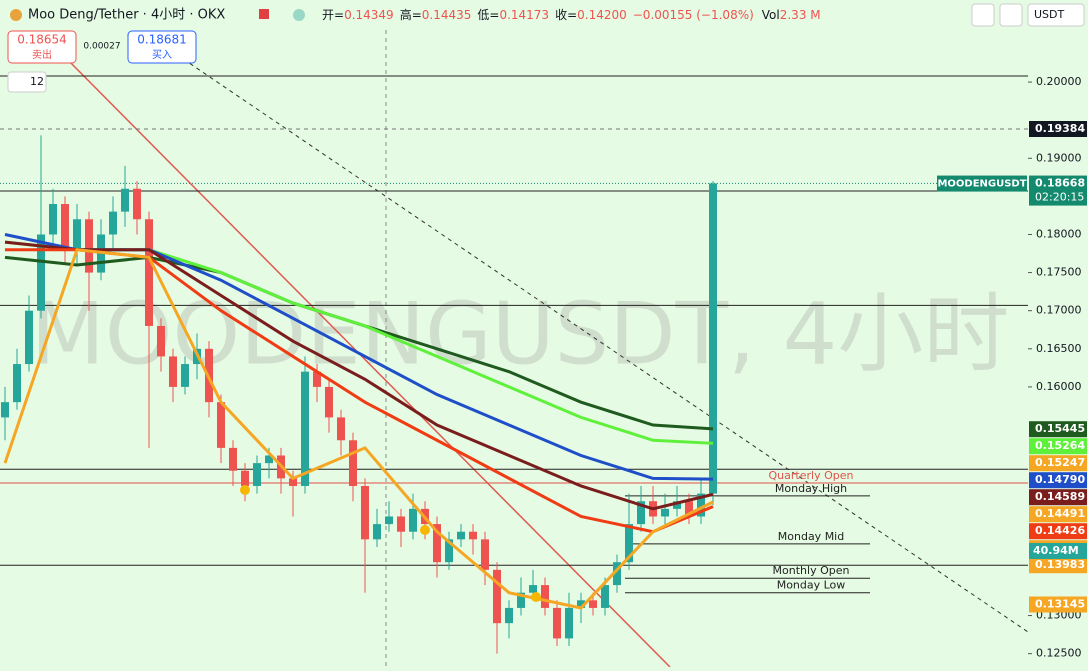 The height and width of the screenshot is (671, 1088). I want to click on price-label: 0.13983, so click(1060, 564).